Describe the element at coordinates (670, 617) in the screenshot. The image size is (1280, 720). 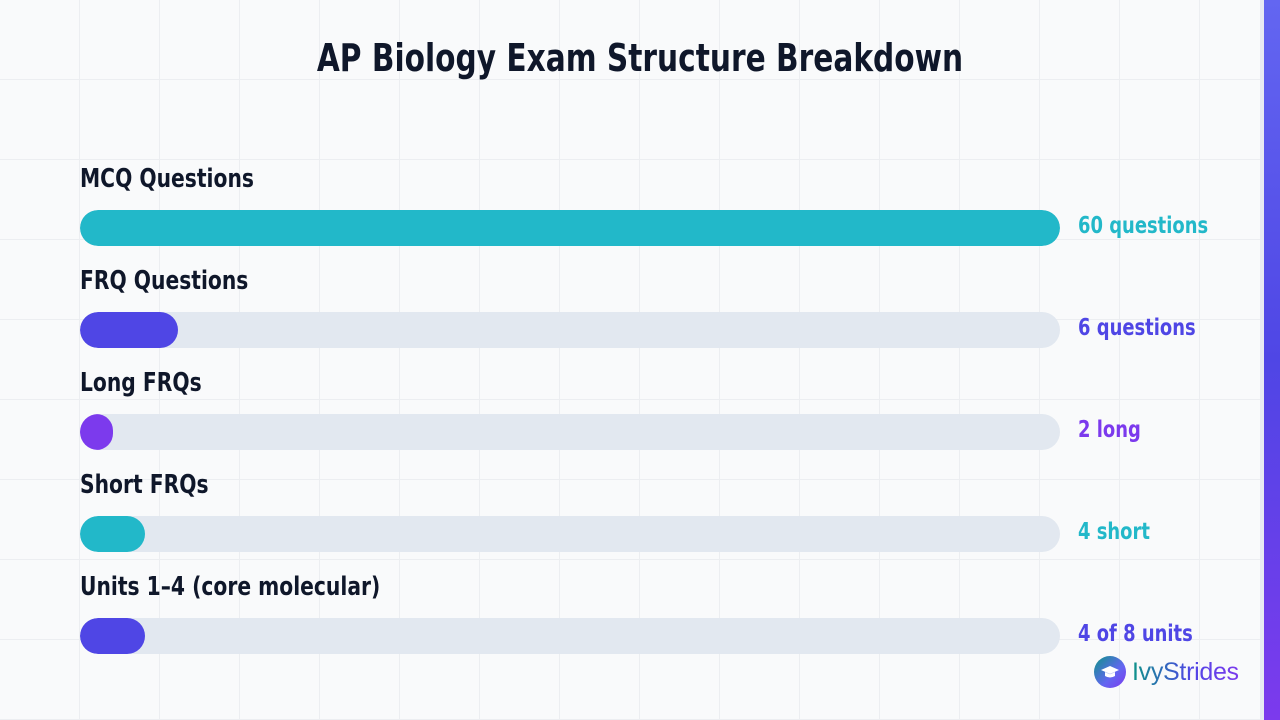
I see `bar-row: Units 1–4 (core molecular) 4 of 8 units` at that location.